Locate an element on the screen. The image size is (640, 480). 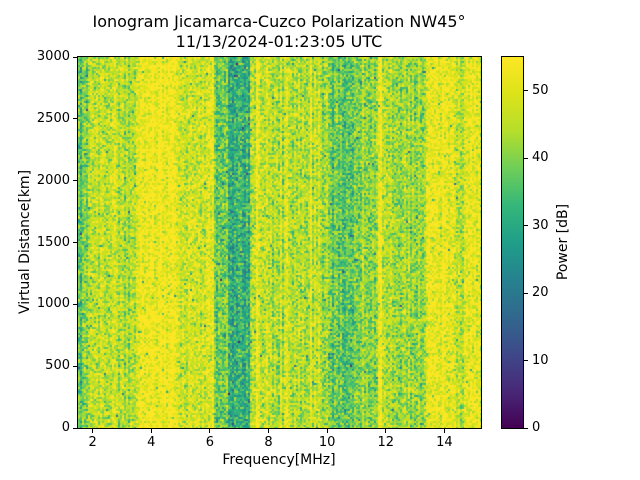
x-tick-label: 14 is located at coordinates (444, 442).